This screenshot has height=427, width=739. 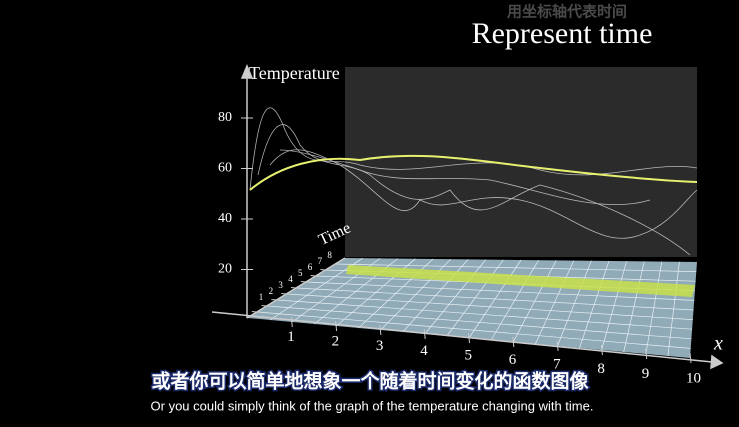 What do you see at coordinates (329, 255) in the screenshot?
I see `time-tick-label: 8` at bounding box center [329, 255].